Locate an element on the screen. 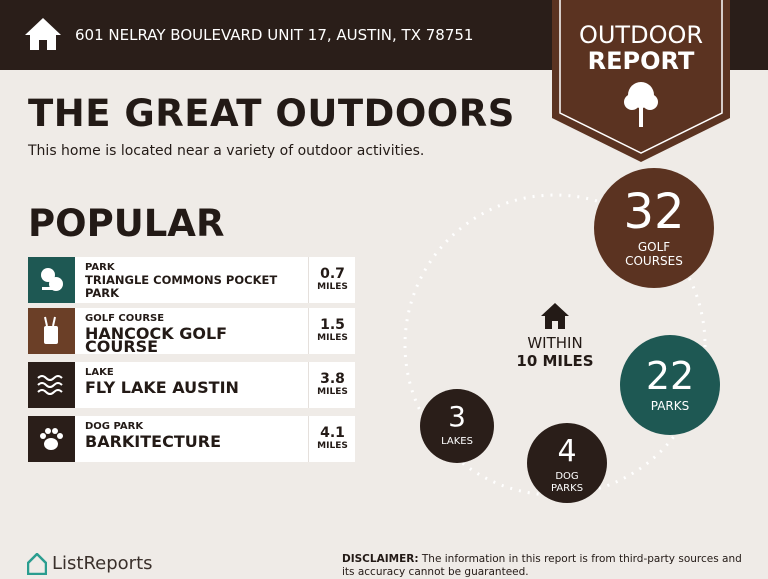 This screenshot has height=579, width=768. lake-icon is located at coordinates (51, 385).